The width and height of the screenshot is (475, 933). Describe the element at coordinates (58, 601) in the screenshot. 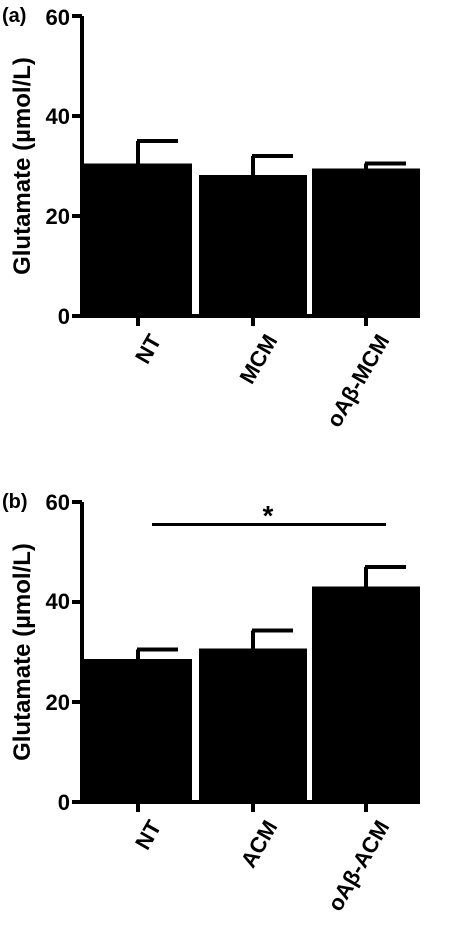

I see `panel-b-y-tick-label: 40` at that location.